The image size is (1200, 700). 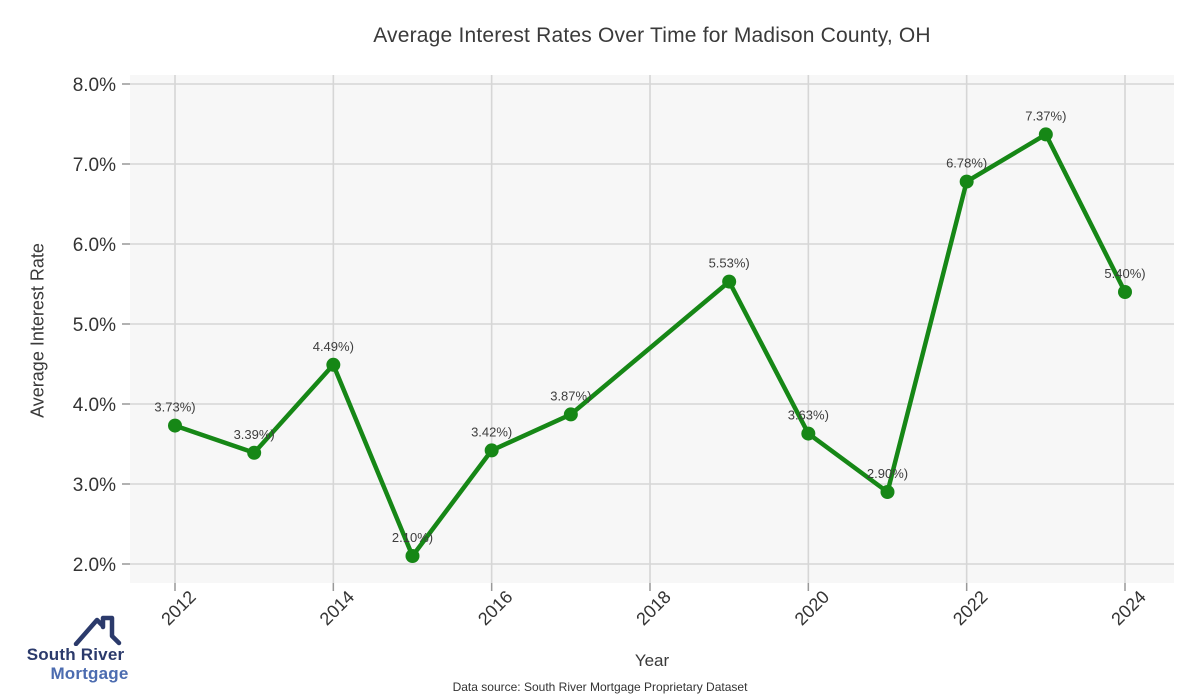 I want to click on y-tick-label: 7.0%, so click(x=94, y=165).